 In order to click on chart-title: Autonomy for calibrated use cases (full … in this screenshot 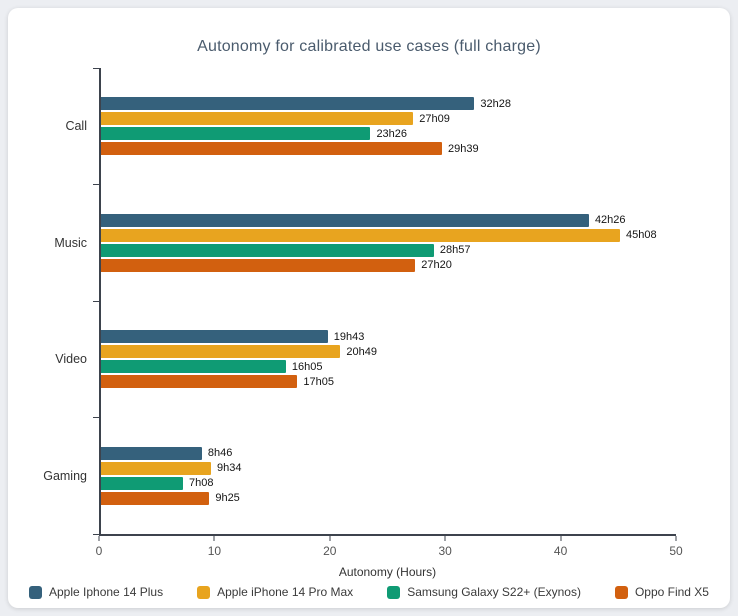, I will do `click(369, 46)`.